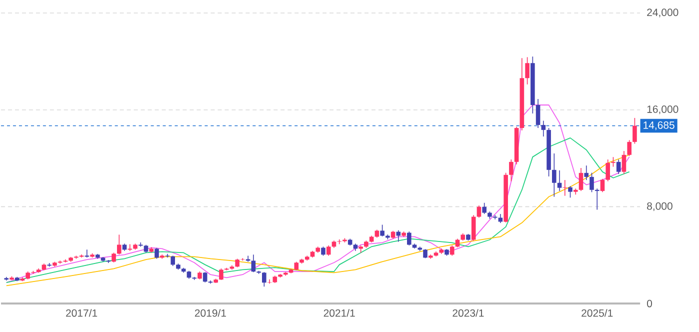  I want to click on y-tick-label: 24,000, so click(662, 13).